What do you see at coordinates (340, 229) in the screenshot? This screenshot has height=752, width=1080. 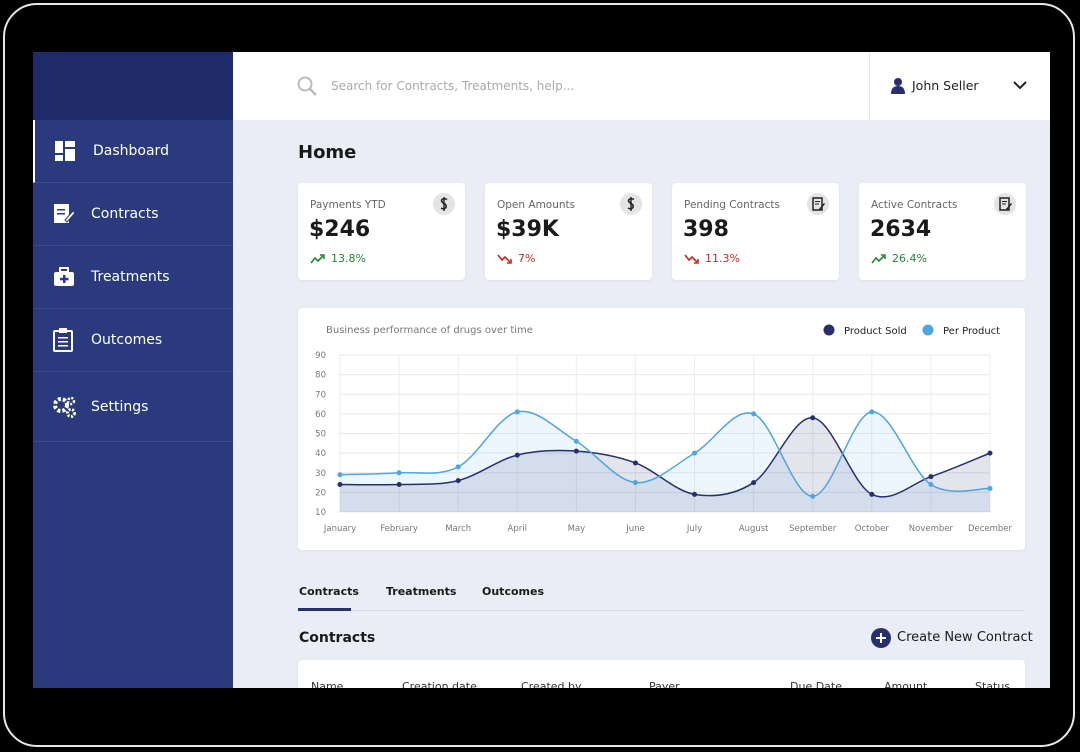 I see `stat-value: $246` at bounding box center [340, 229].